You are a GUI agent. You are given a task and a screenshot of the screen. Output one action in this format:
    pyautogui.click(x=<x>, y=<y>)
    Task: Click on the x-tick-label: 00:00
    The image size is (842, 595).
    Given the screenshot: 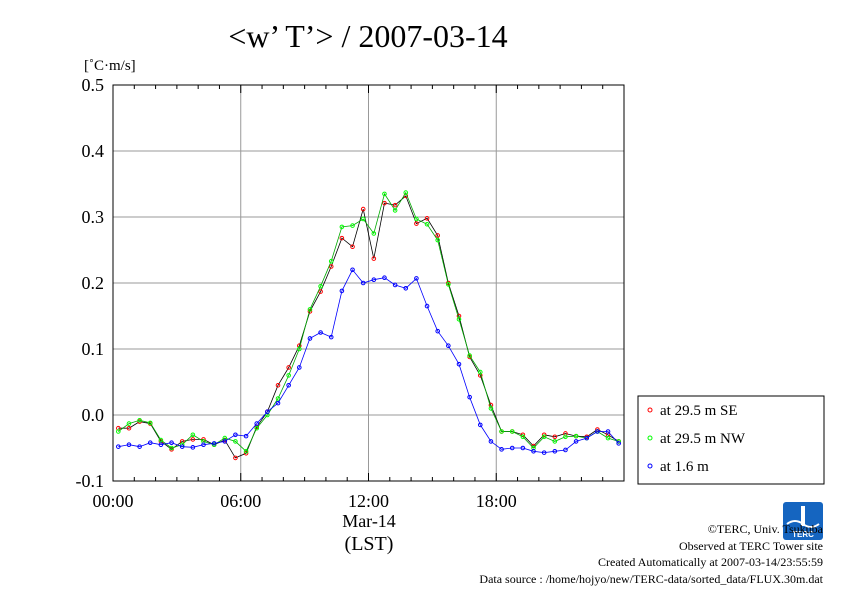 What is the action you would take?
    pyautogui.click(x=112, y=501)
    